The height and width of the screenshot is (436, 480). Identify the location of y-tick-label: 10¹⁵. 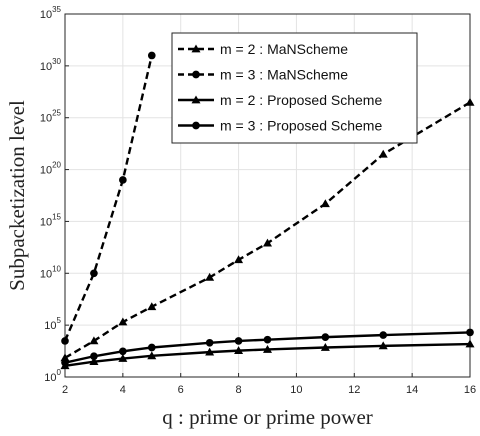
(51, 220).